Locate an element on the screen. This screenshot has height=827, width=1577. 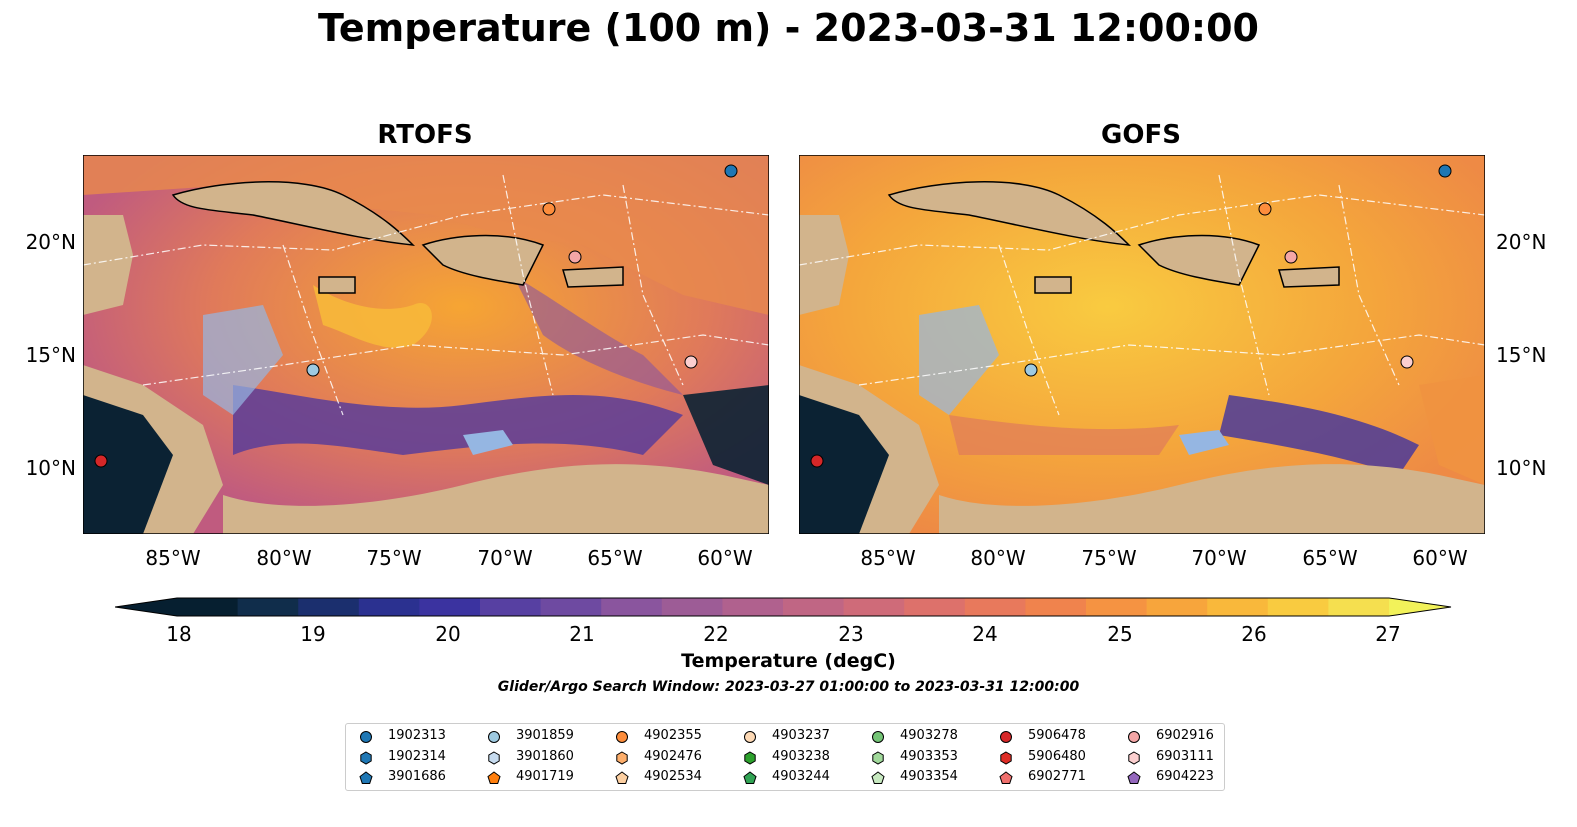
panel-title-rtofs: RTOFS is located at coordinates (425, 135).